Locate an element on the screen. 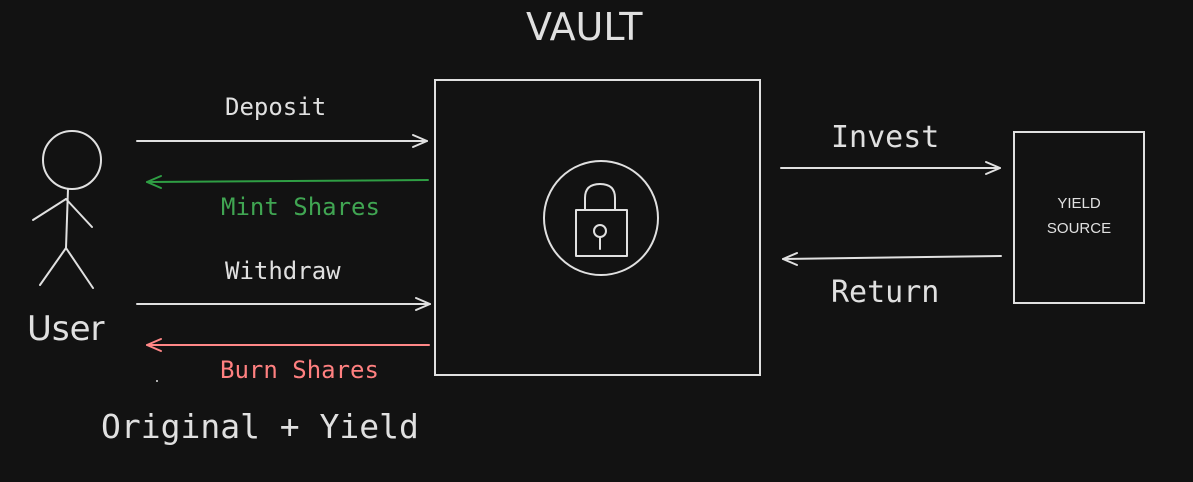  withdraw-label: Withdraw is located at coordinates (283, 271).